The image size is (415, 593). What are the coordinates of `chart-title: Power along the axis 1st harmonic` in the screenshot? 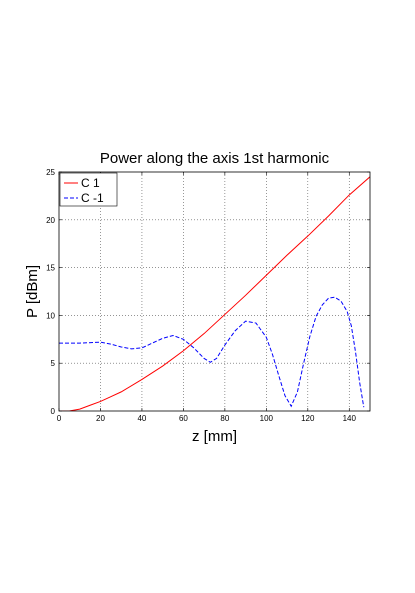 It's located at (215, 158).